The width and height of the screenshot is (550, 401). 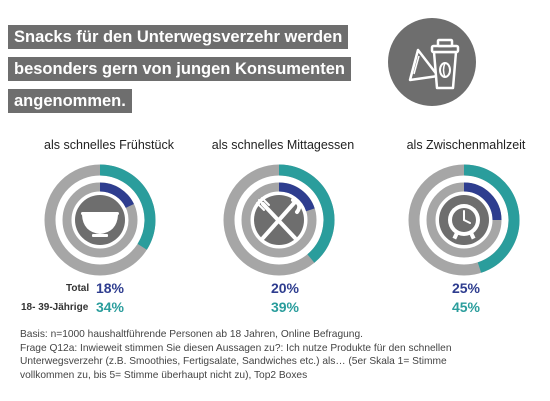 What do you see at coordinates (466, 307) in the screenshot?
I see `value-young-zwischenmahlzeit: 45%` at bounding box center [466, 307].